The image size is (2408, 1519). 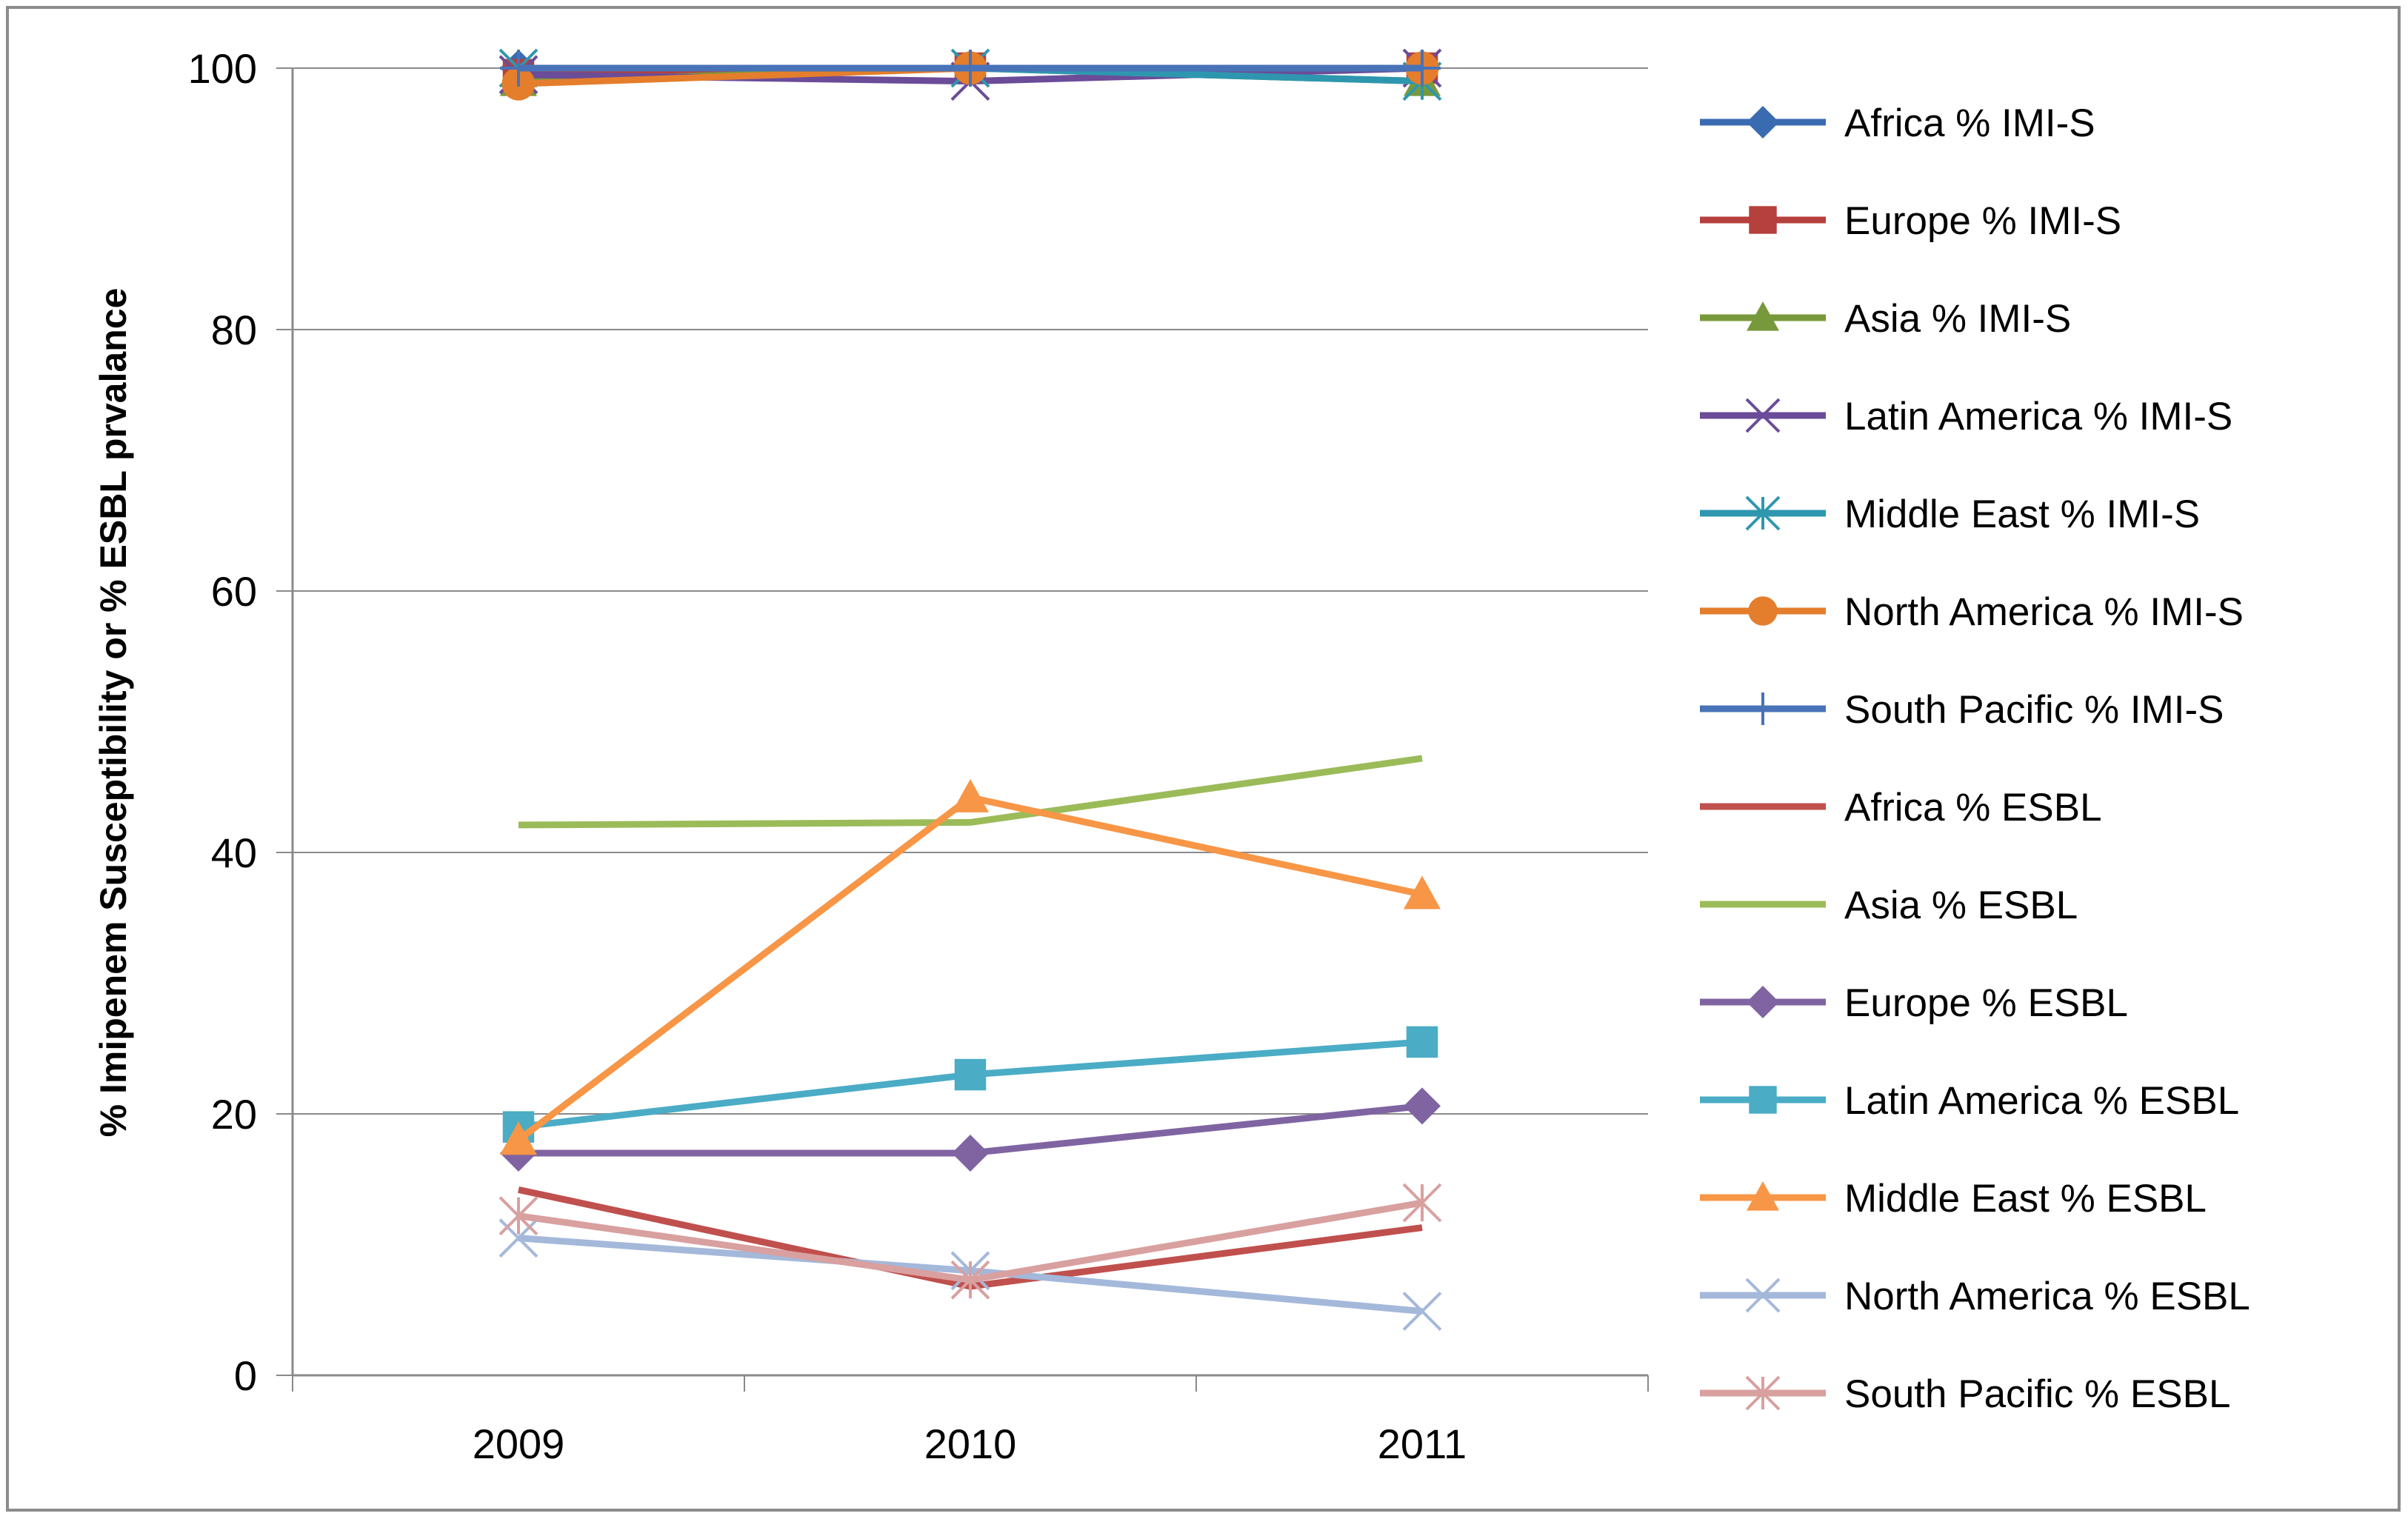 What do you see at coordinates (1973, 807) in the screenshot?
I see `legend-label: Africa % ESBL` at bounding box center [1973, 807].